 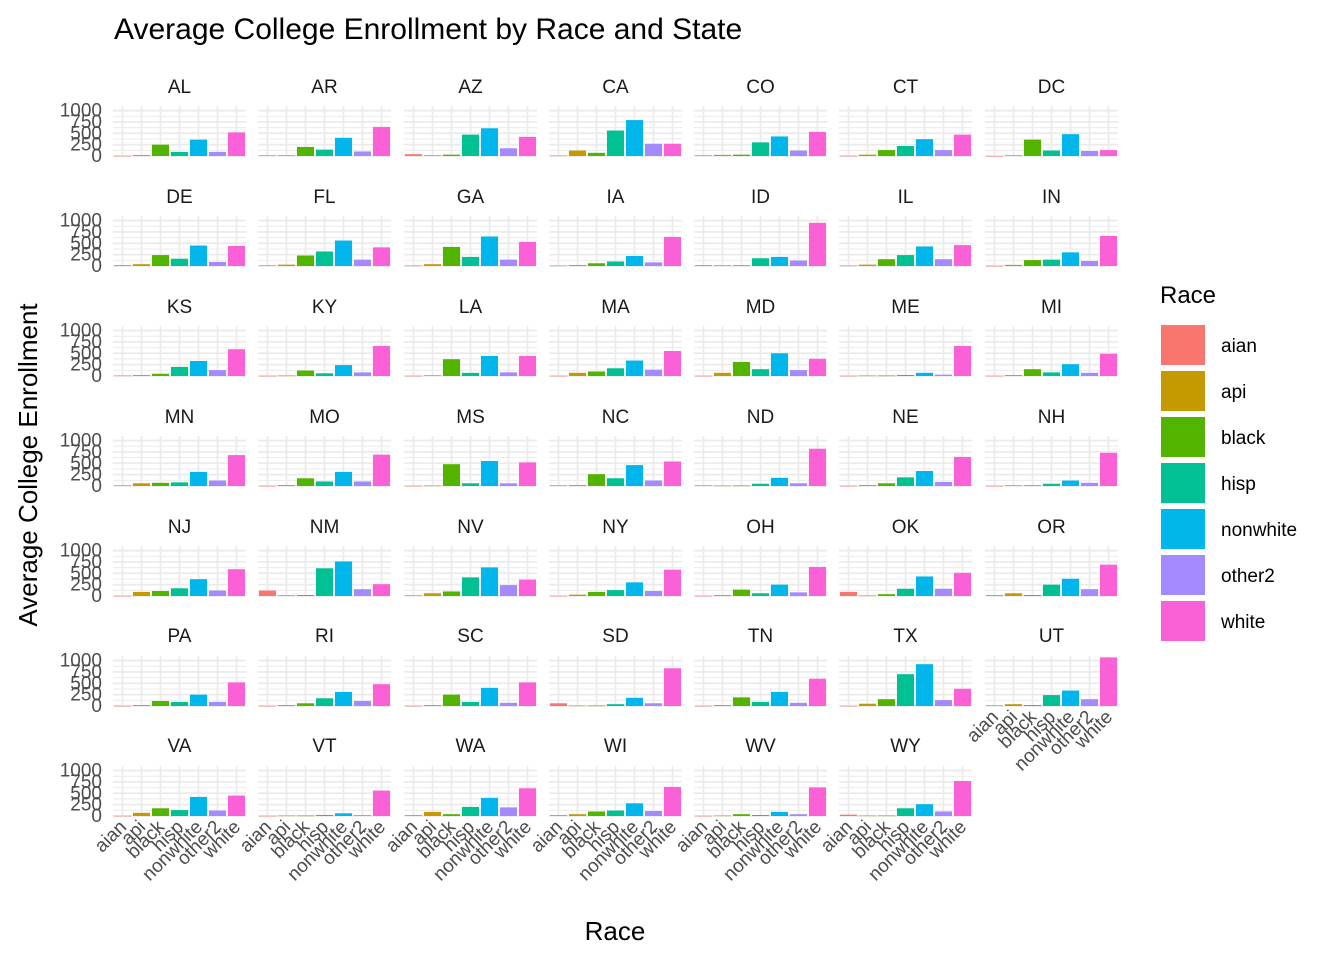 I want to click on bar-md-other2, so click(x=798, y=373).